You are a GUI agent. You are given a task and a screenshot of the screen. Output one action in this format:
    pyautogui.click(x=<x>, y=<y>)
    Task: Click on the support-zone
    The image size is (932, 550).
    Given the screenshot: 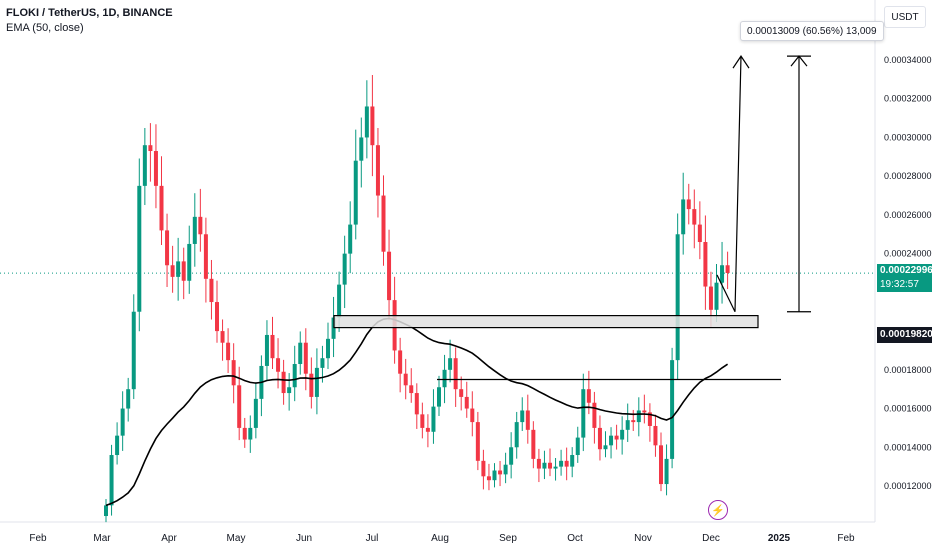 What is the action you would take?
    pyautogui.click(x=546, y=322)
    